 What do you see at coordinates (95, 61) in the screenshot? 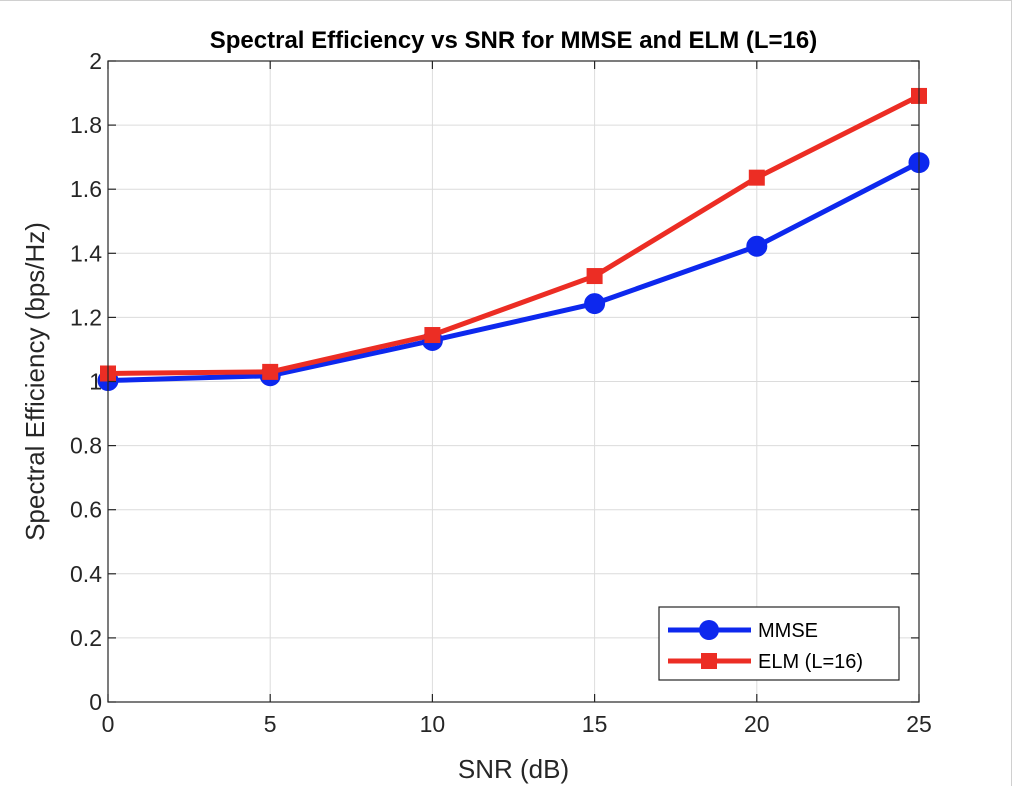
I see `y-tick-label: 2` at bounding box center [95, 61].